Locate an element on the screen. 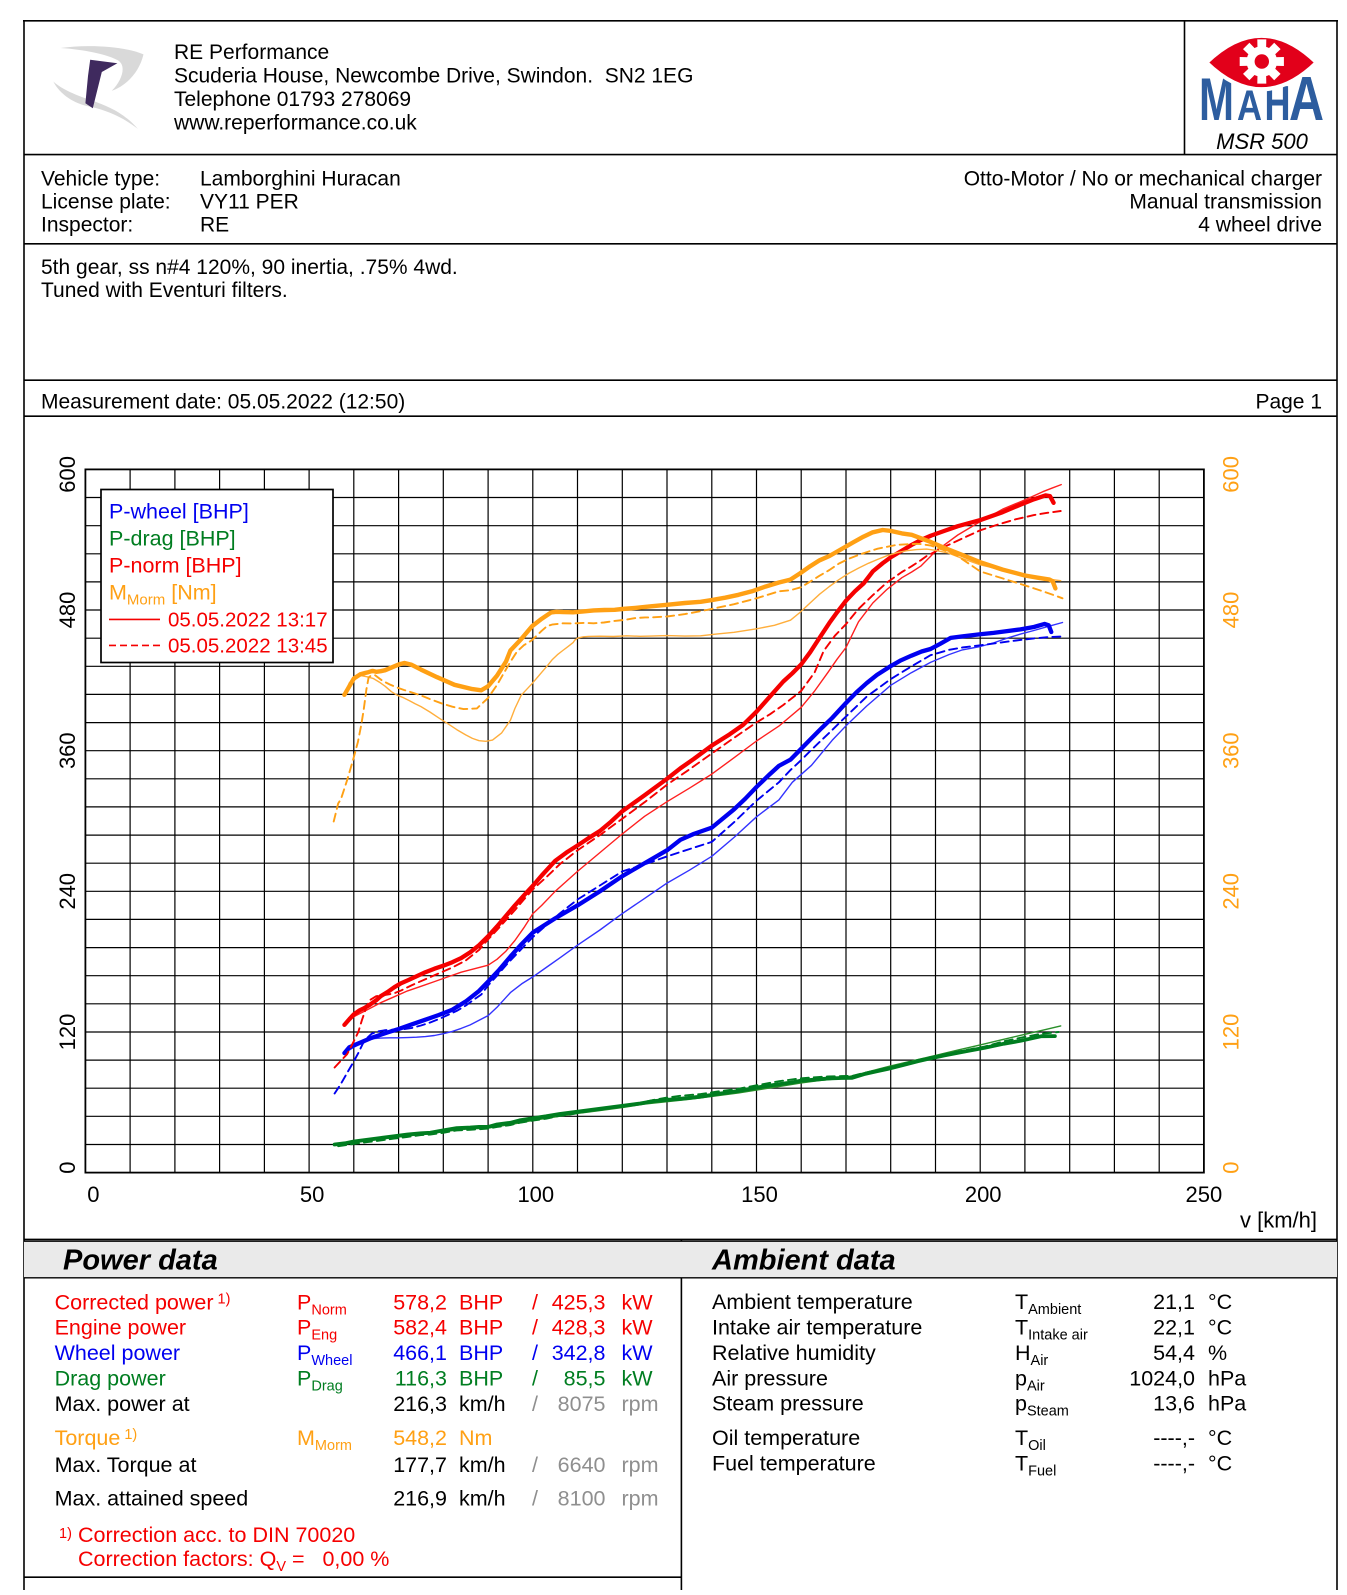  svg-text: P-norm [BHP] is located at coordinates (175, 565).